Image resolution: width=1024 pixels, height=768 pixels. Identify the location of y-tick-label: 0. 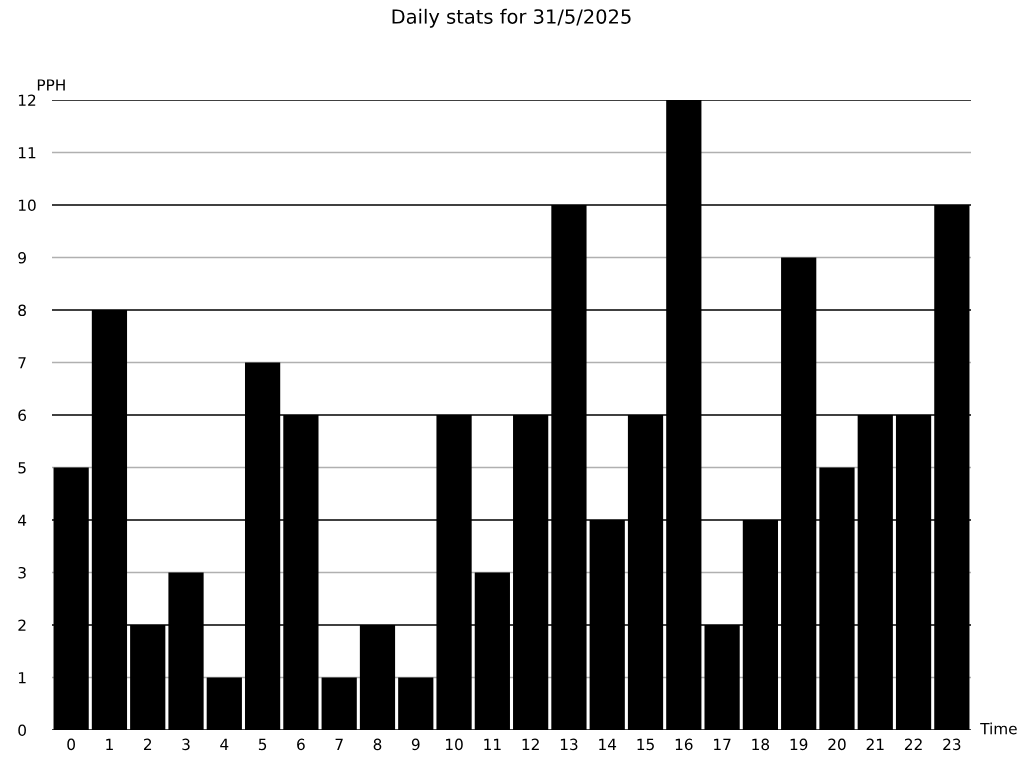
(22, 730).